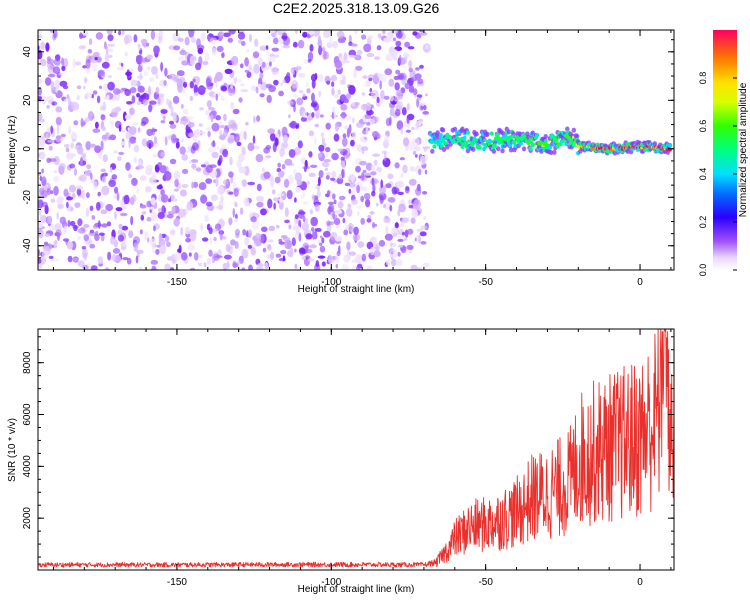  What do you see at coordinates (550, 147) in the screenshot?
I see `signal-cell` at bounding box center [550, 147].